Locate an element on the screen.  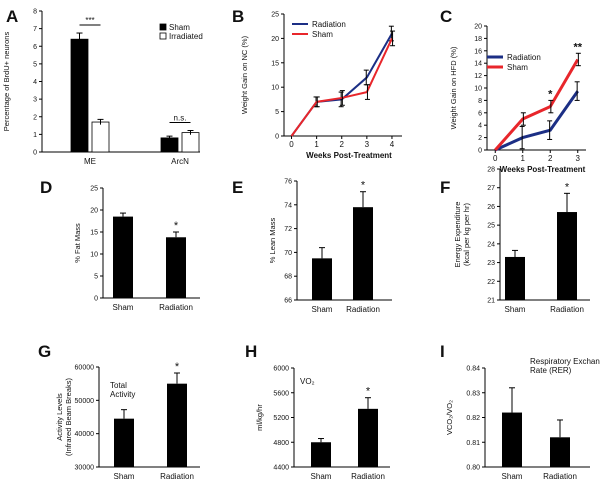
y-axis-label: Weight Gain on NC (%) is located at coordinates (244, 74).